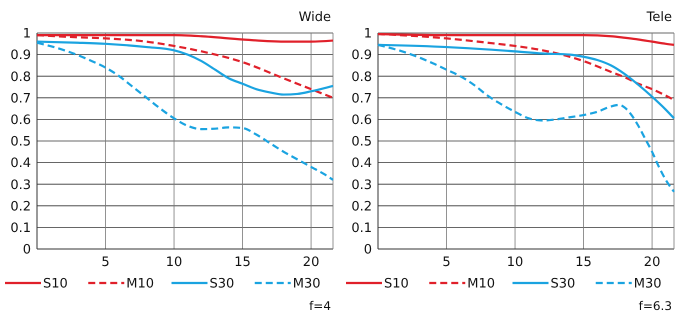 This screenshot has width=690, height=324. What do you see at coordinates (655, 306) in the screenshot?
I see `text: f=6.3` at bounding box center [655, 306].